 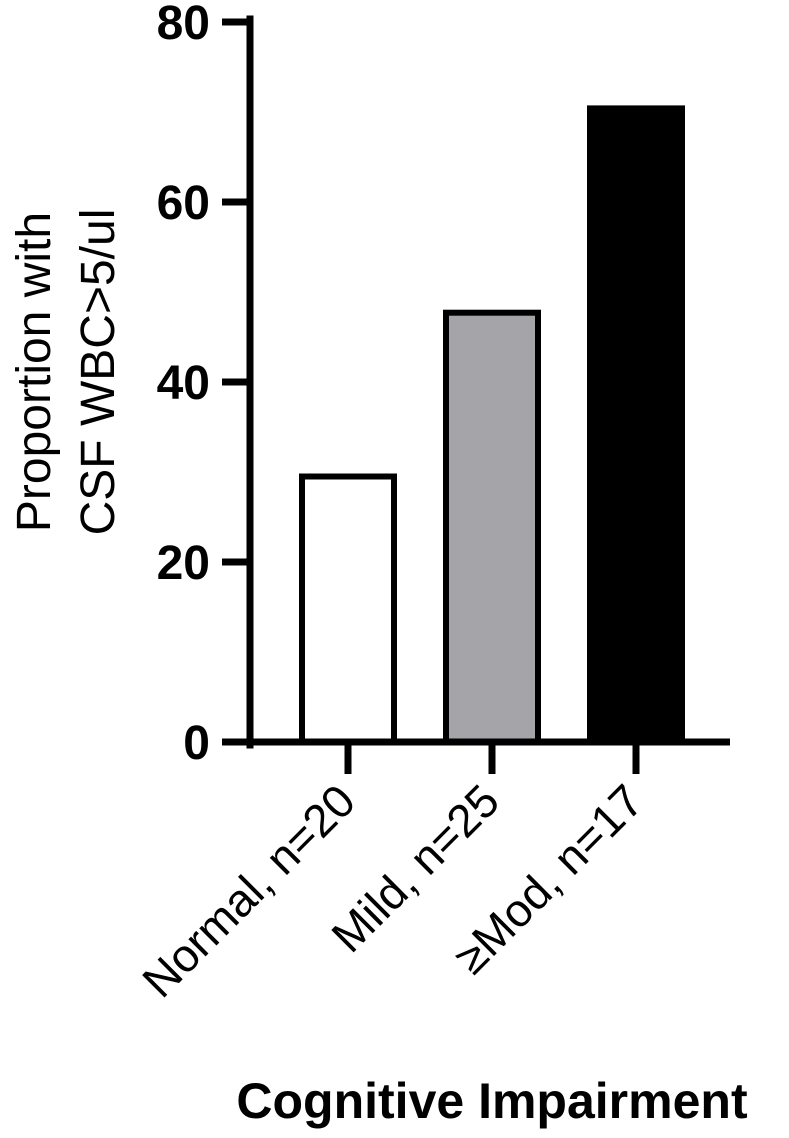 What do you see at coordinates (196, 743) in the screenshot?
I see `y-tick-label-0: 0` at bounding box center [196, 743].